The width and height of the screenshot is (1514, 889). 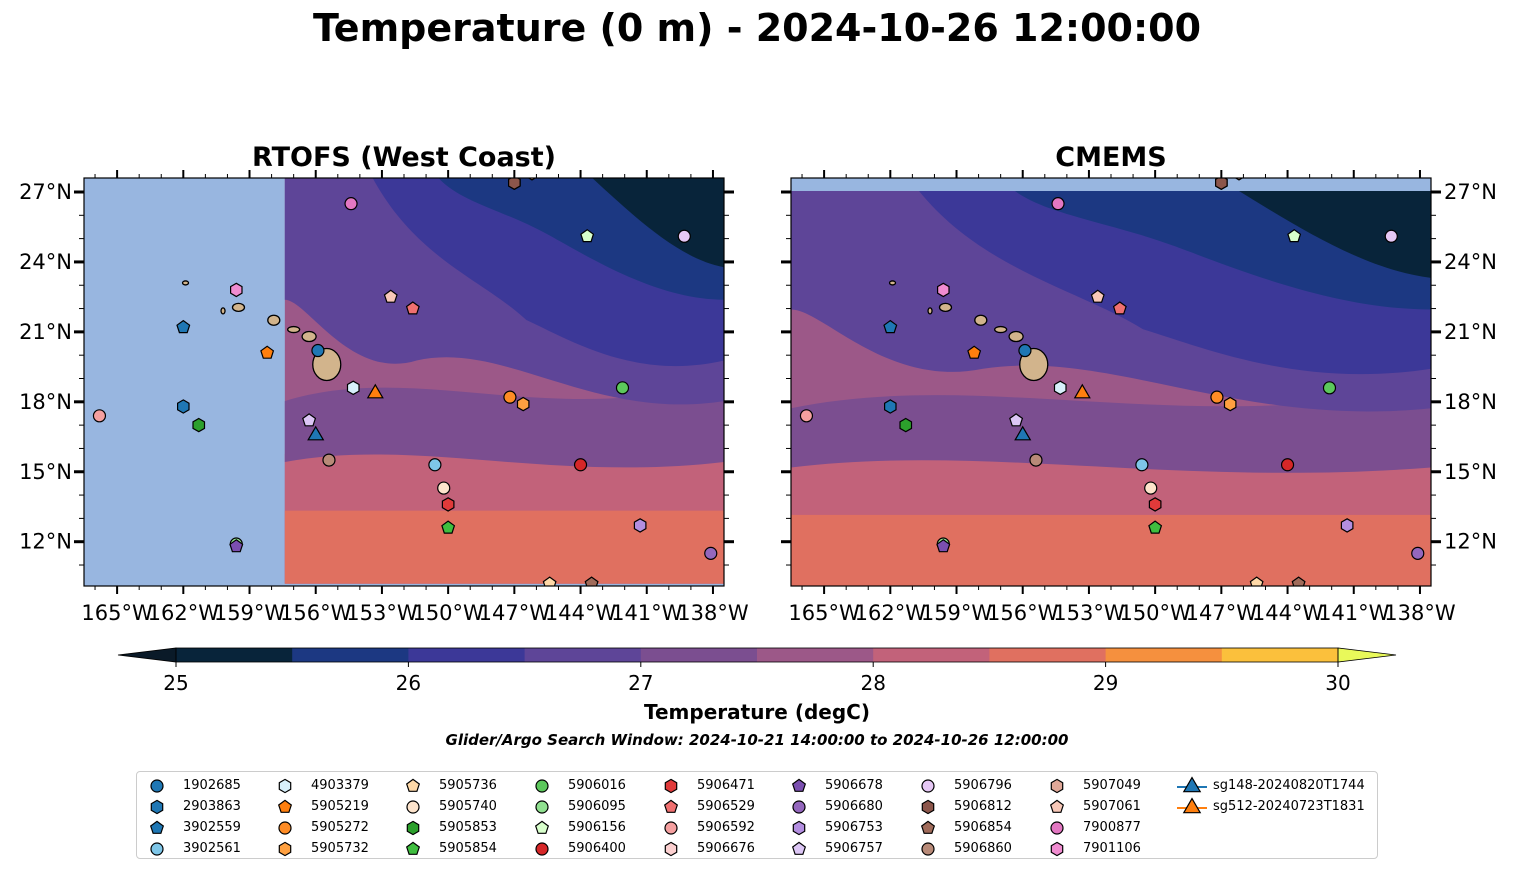 What do you see at coordinates (147, 655) in the screenshot?
I see `colorbar-extend-min` at bounding box center [147, 655].